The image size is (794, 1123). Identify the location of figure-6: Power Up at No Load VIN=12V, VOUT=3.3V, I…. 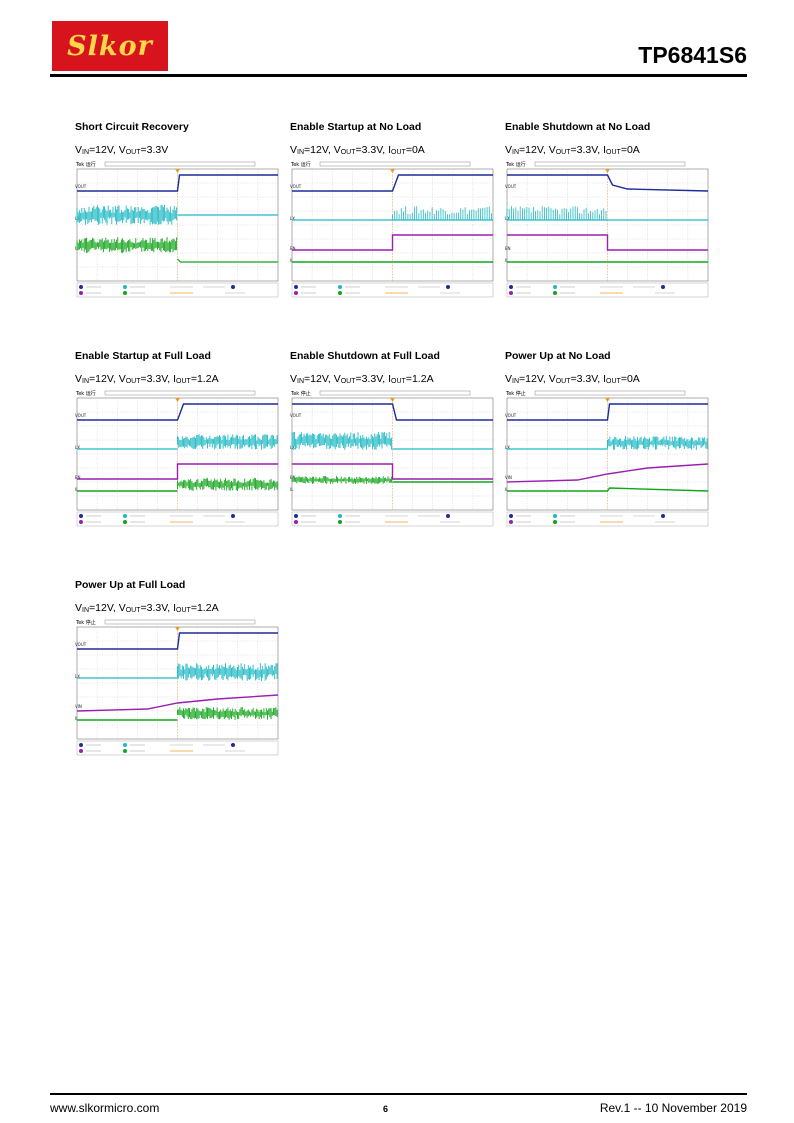
(607, 440).